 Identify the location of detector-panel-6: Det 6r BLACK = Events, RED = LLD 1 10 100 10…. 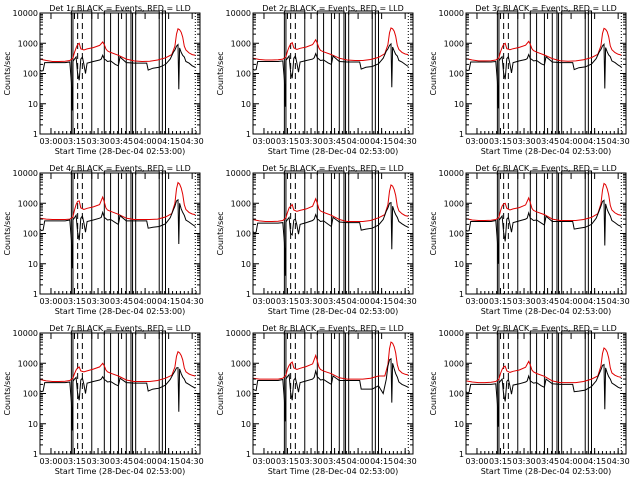
(529, 240).